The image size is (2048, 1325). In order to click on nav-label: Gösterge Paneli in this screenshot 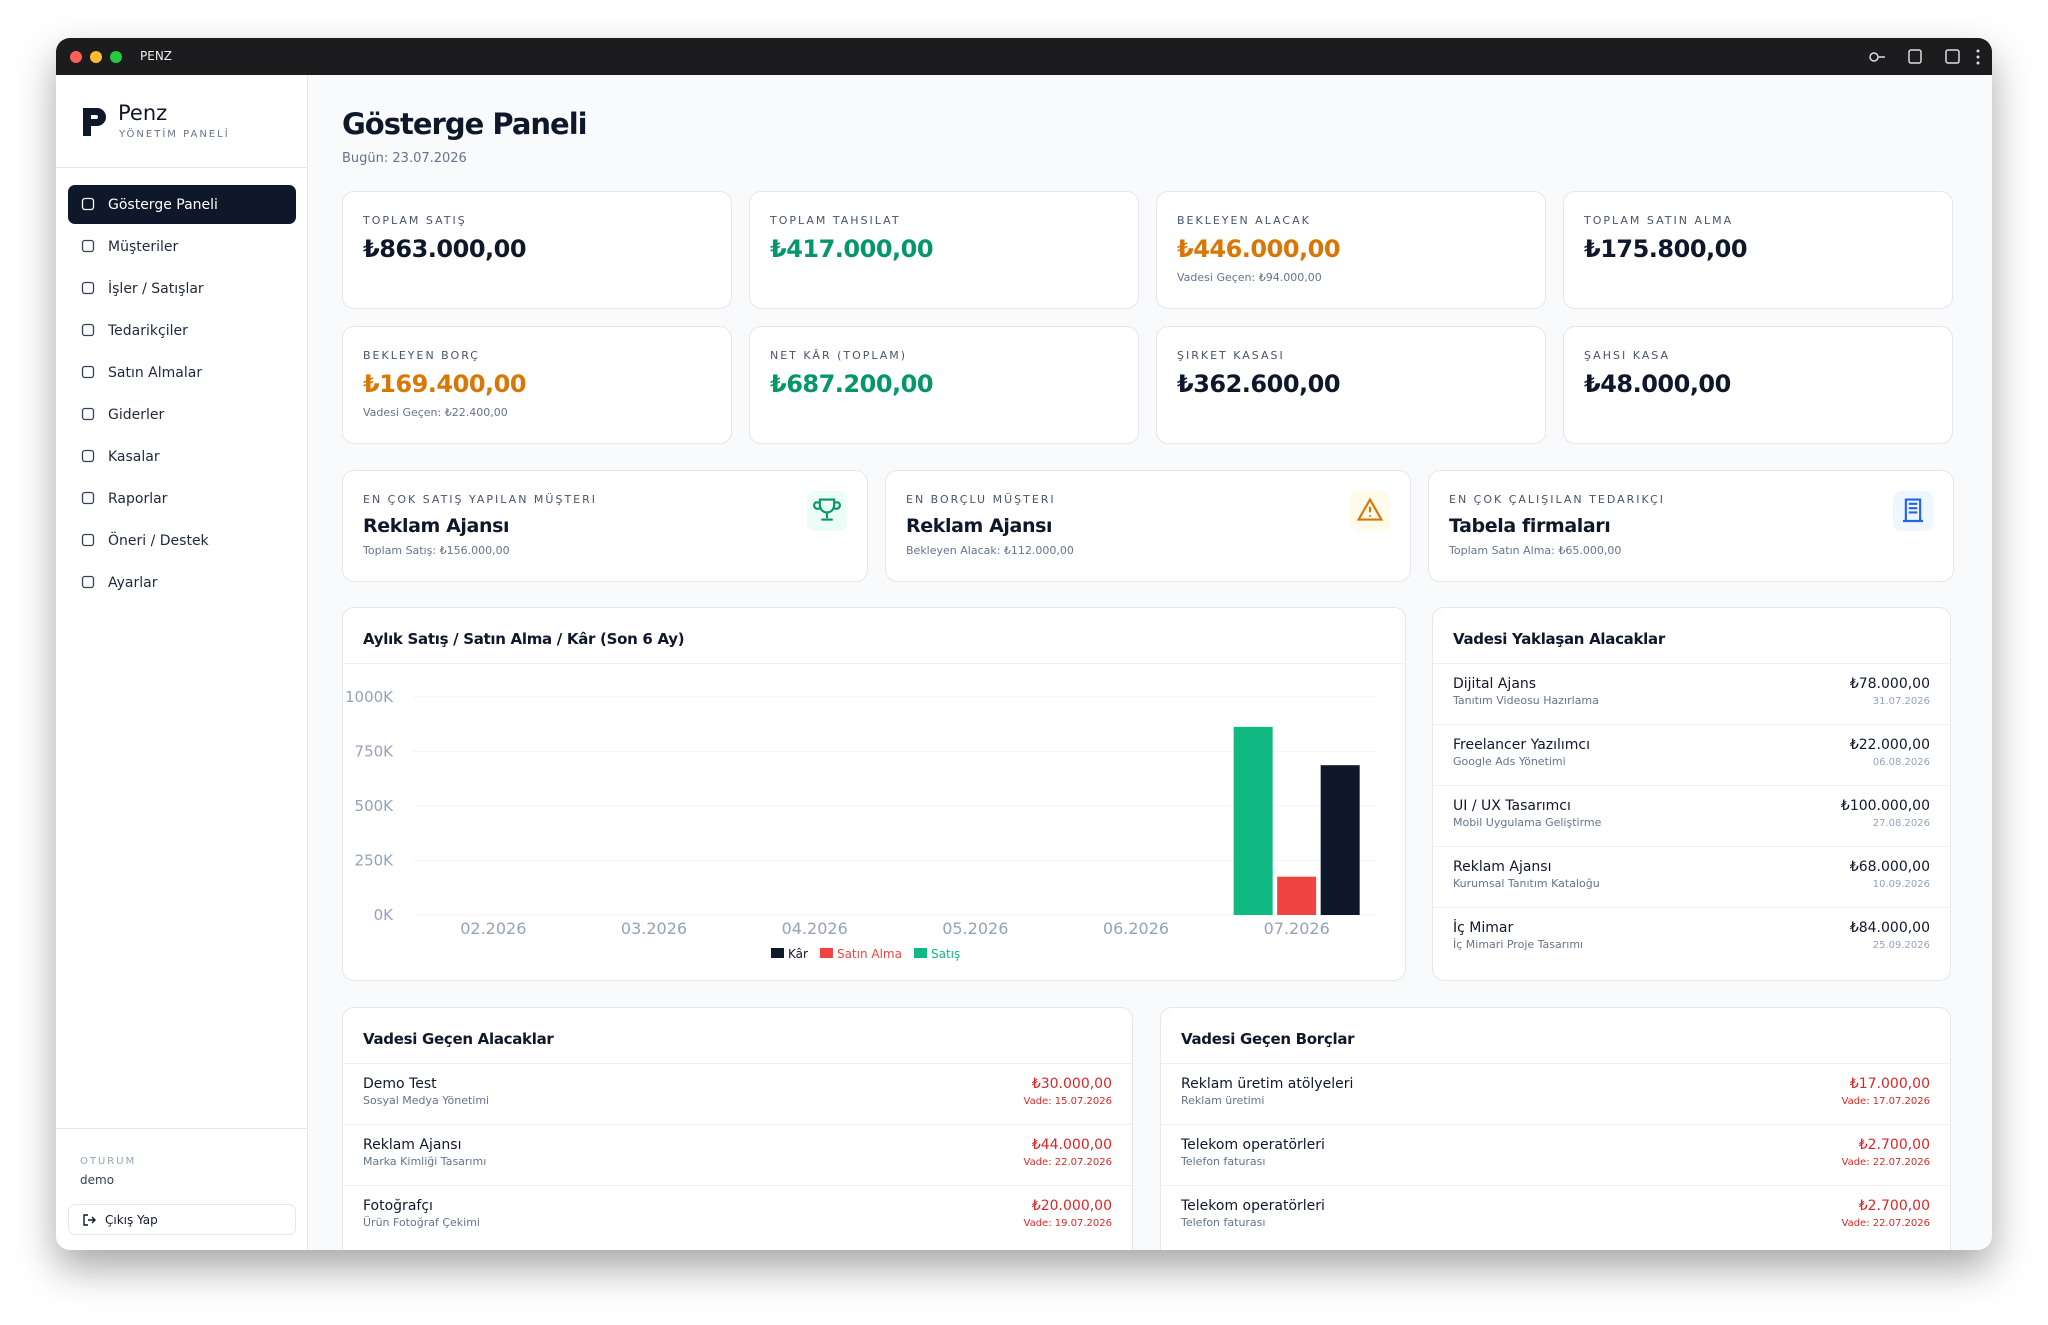, I will do `click(163, 204)`.